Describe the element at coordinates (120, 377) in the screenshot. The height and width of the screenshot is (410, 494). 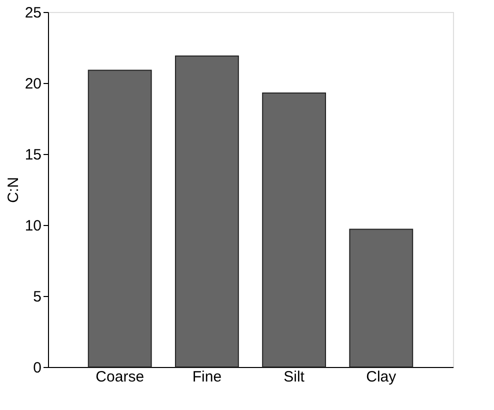
I see `x-tick-label: Coarse` at that location.